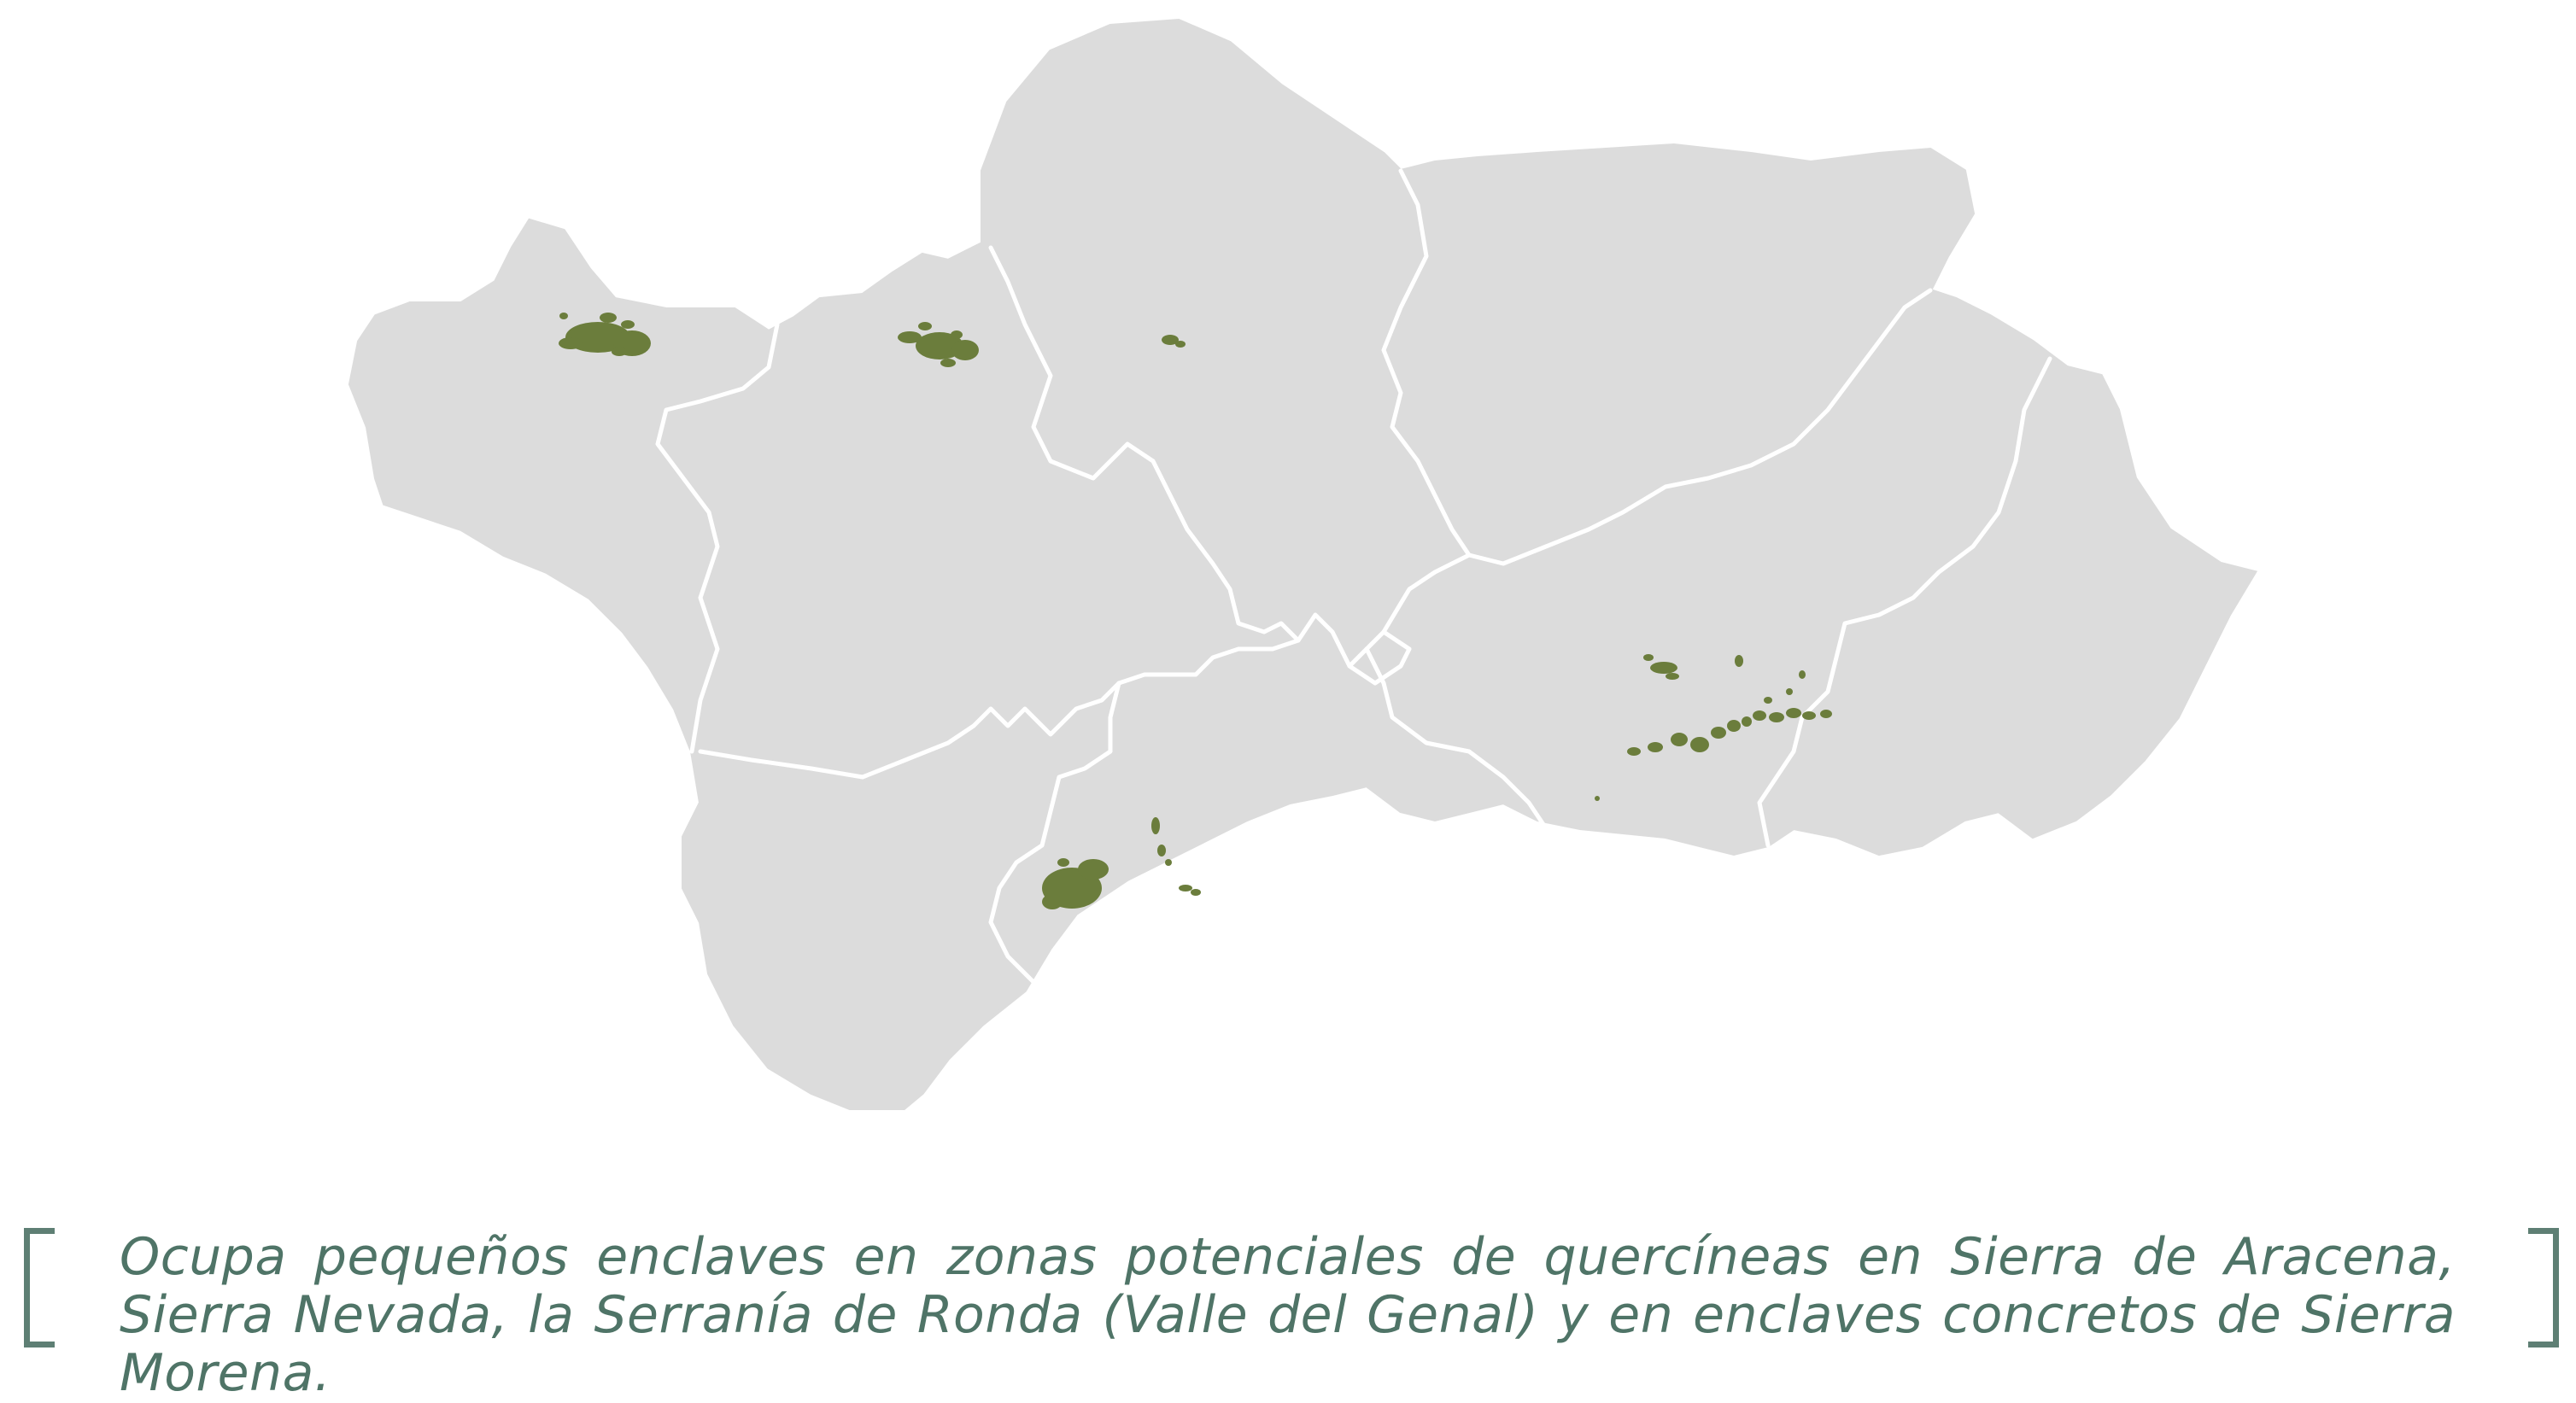 This screenshot has height=1403, width=2576. I want to click on patch-huelva-sierra-de-aracena, so click(605, 334).